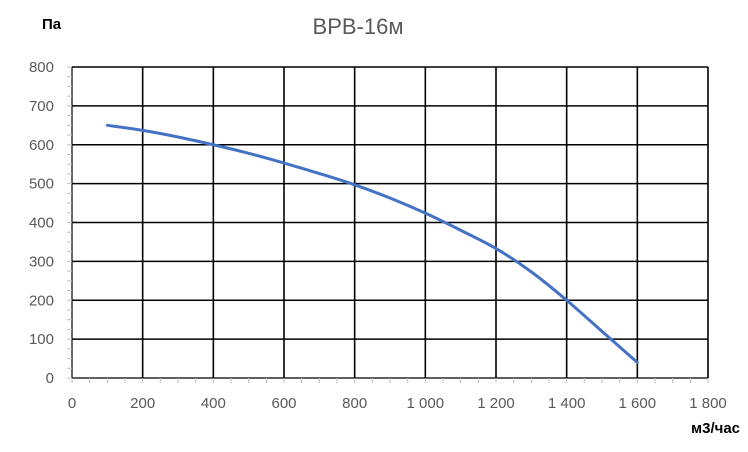 The width and height of the screenshot is (748, 452). What do you see at coordinates (72, 403) in the screenshot?
I see `x-tick-label: 0` at bounding box center [72, 403].